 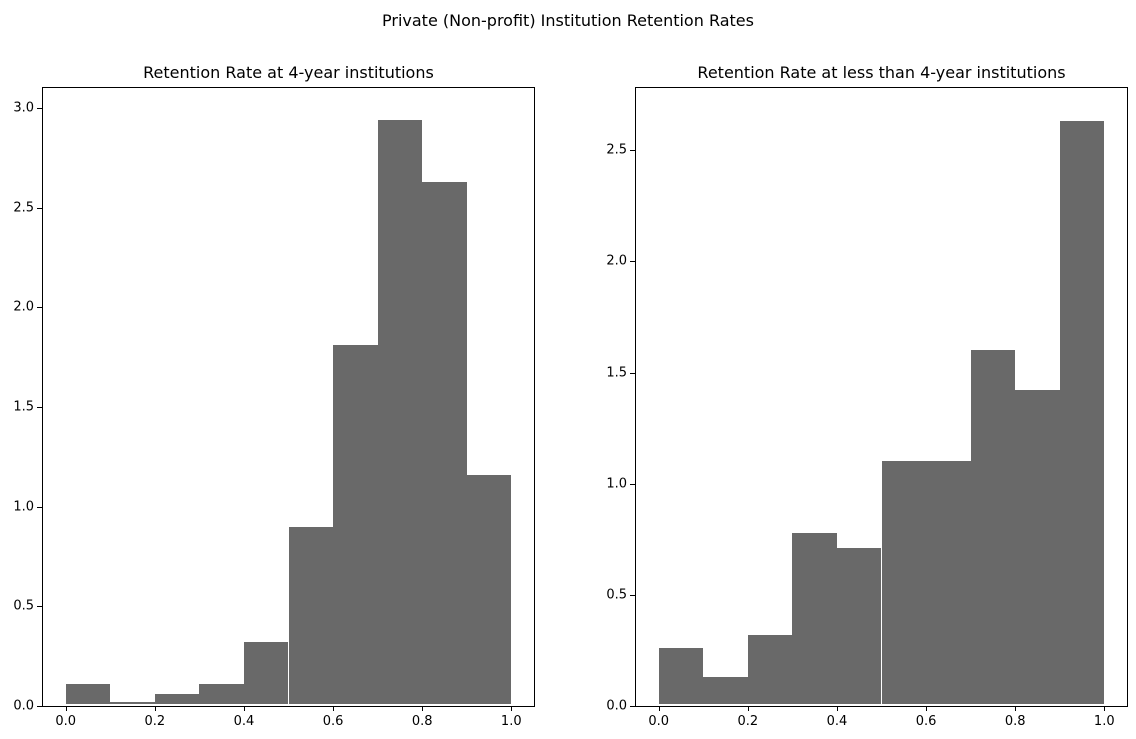 I want to click on subplot-4year-title: Retention Rate at 4-year institutions, so click(x=288, y=72).